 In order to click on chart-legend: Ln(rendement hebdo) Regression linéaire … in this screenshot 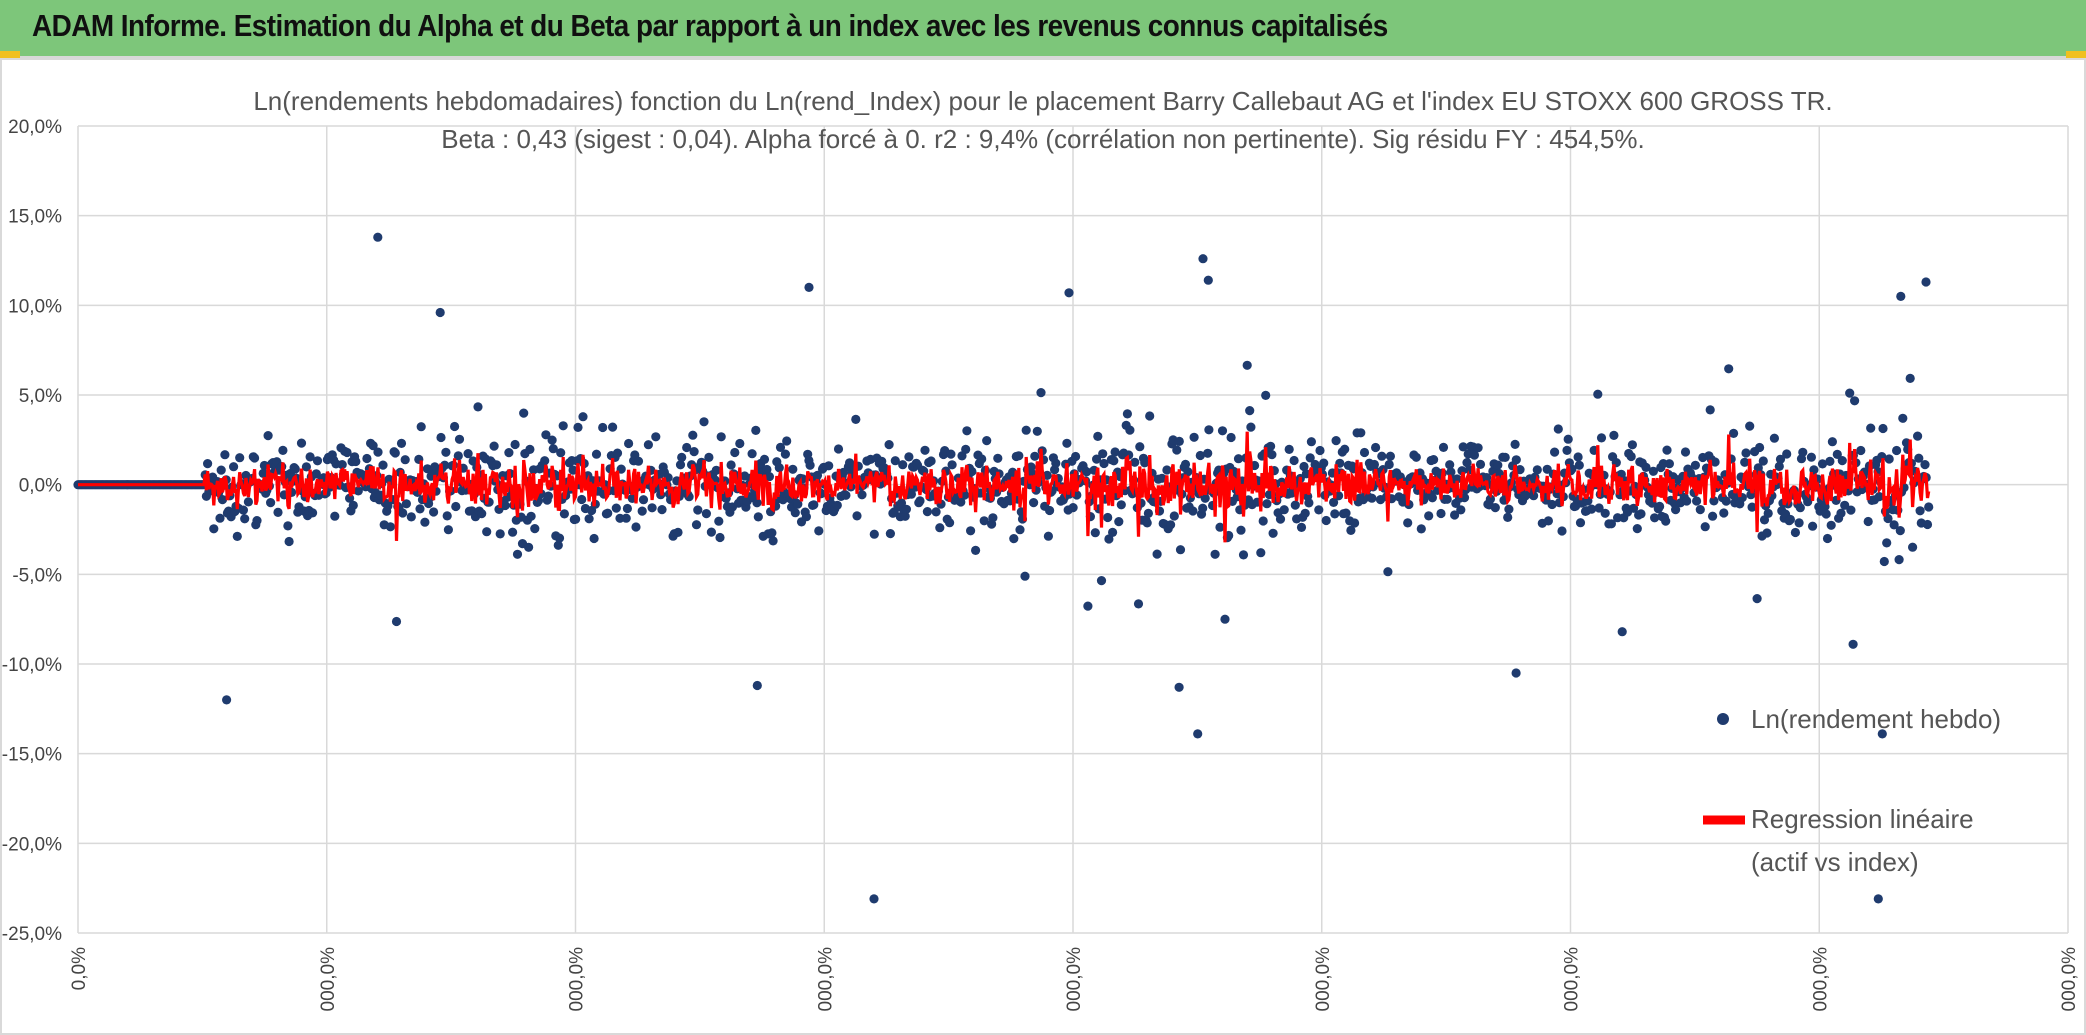, I will do `click(1852, 790)`.